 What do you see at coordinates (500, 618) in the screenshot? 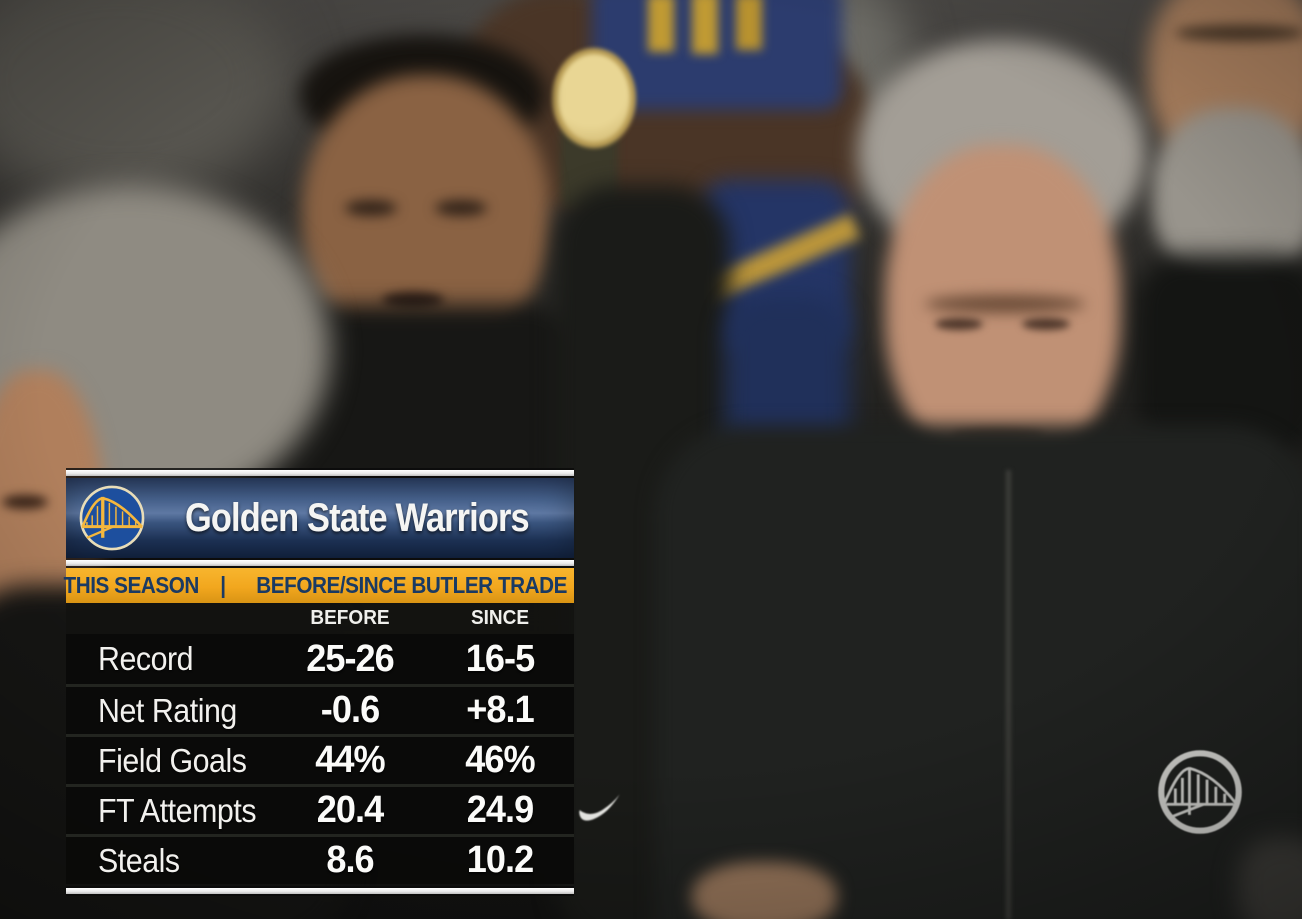
I see `column-header-since: SINCE` at bounding box center [500, 618].